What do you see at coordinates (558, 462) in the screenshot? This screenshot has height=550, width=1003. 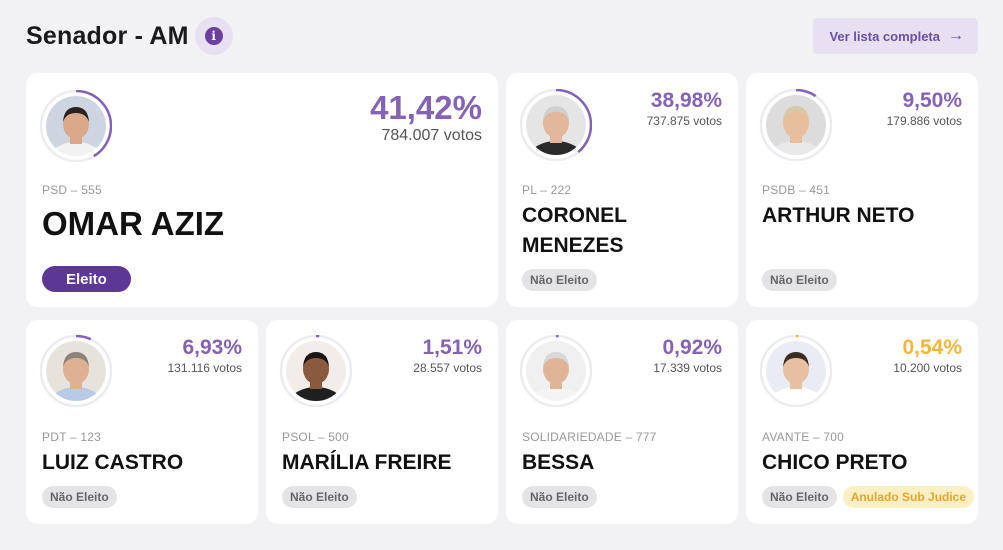 I see `candidate-name: BESSA` at bounding box center [558, 462].